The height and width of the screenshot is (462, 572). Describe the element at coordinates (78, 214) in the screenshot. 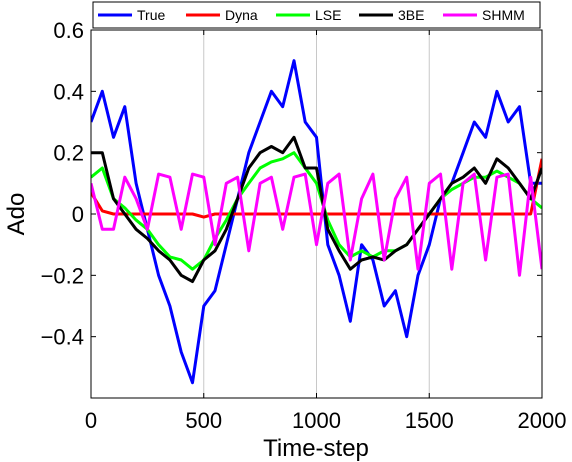

I see `y-tick-label: 0` at that location.